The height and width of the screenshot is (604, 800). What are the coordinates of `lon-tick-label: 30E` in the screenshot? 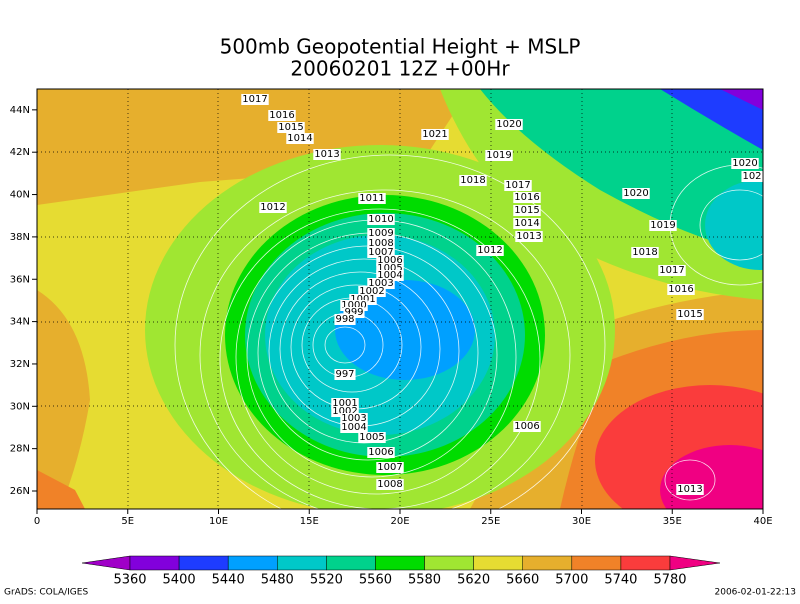 It's located at (581, 521).